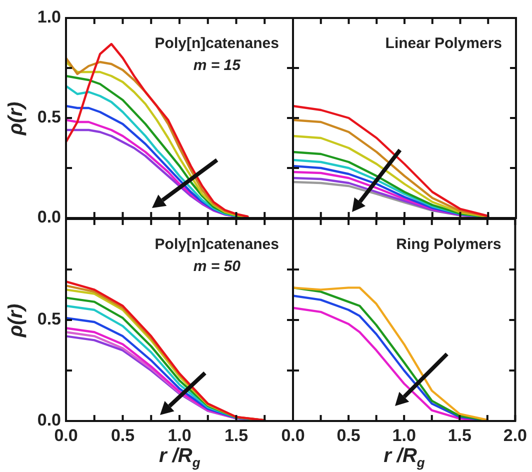 This screenshot has height=472, width=532. I want to click on text: Linear Polymers, so click(443, 43).